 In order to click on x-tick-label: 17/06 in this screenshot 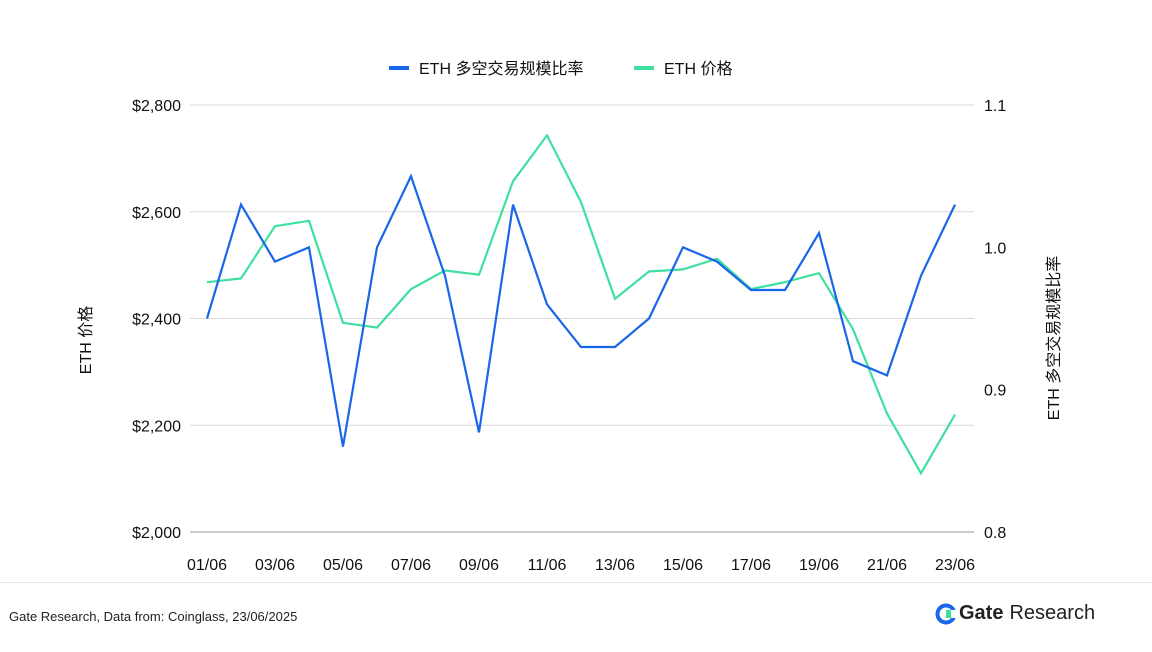, I will do `click(751, 565)`.